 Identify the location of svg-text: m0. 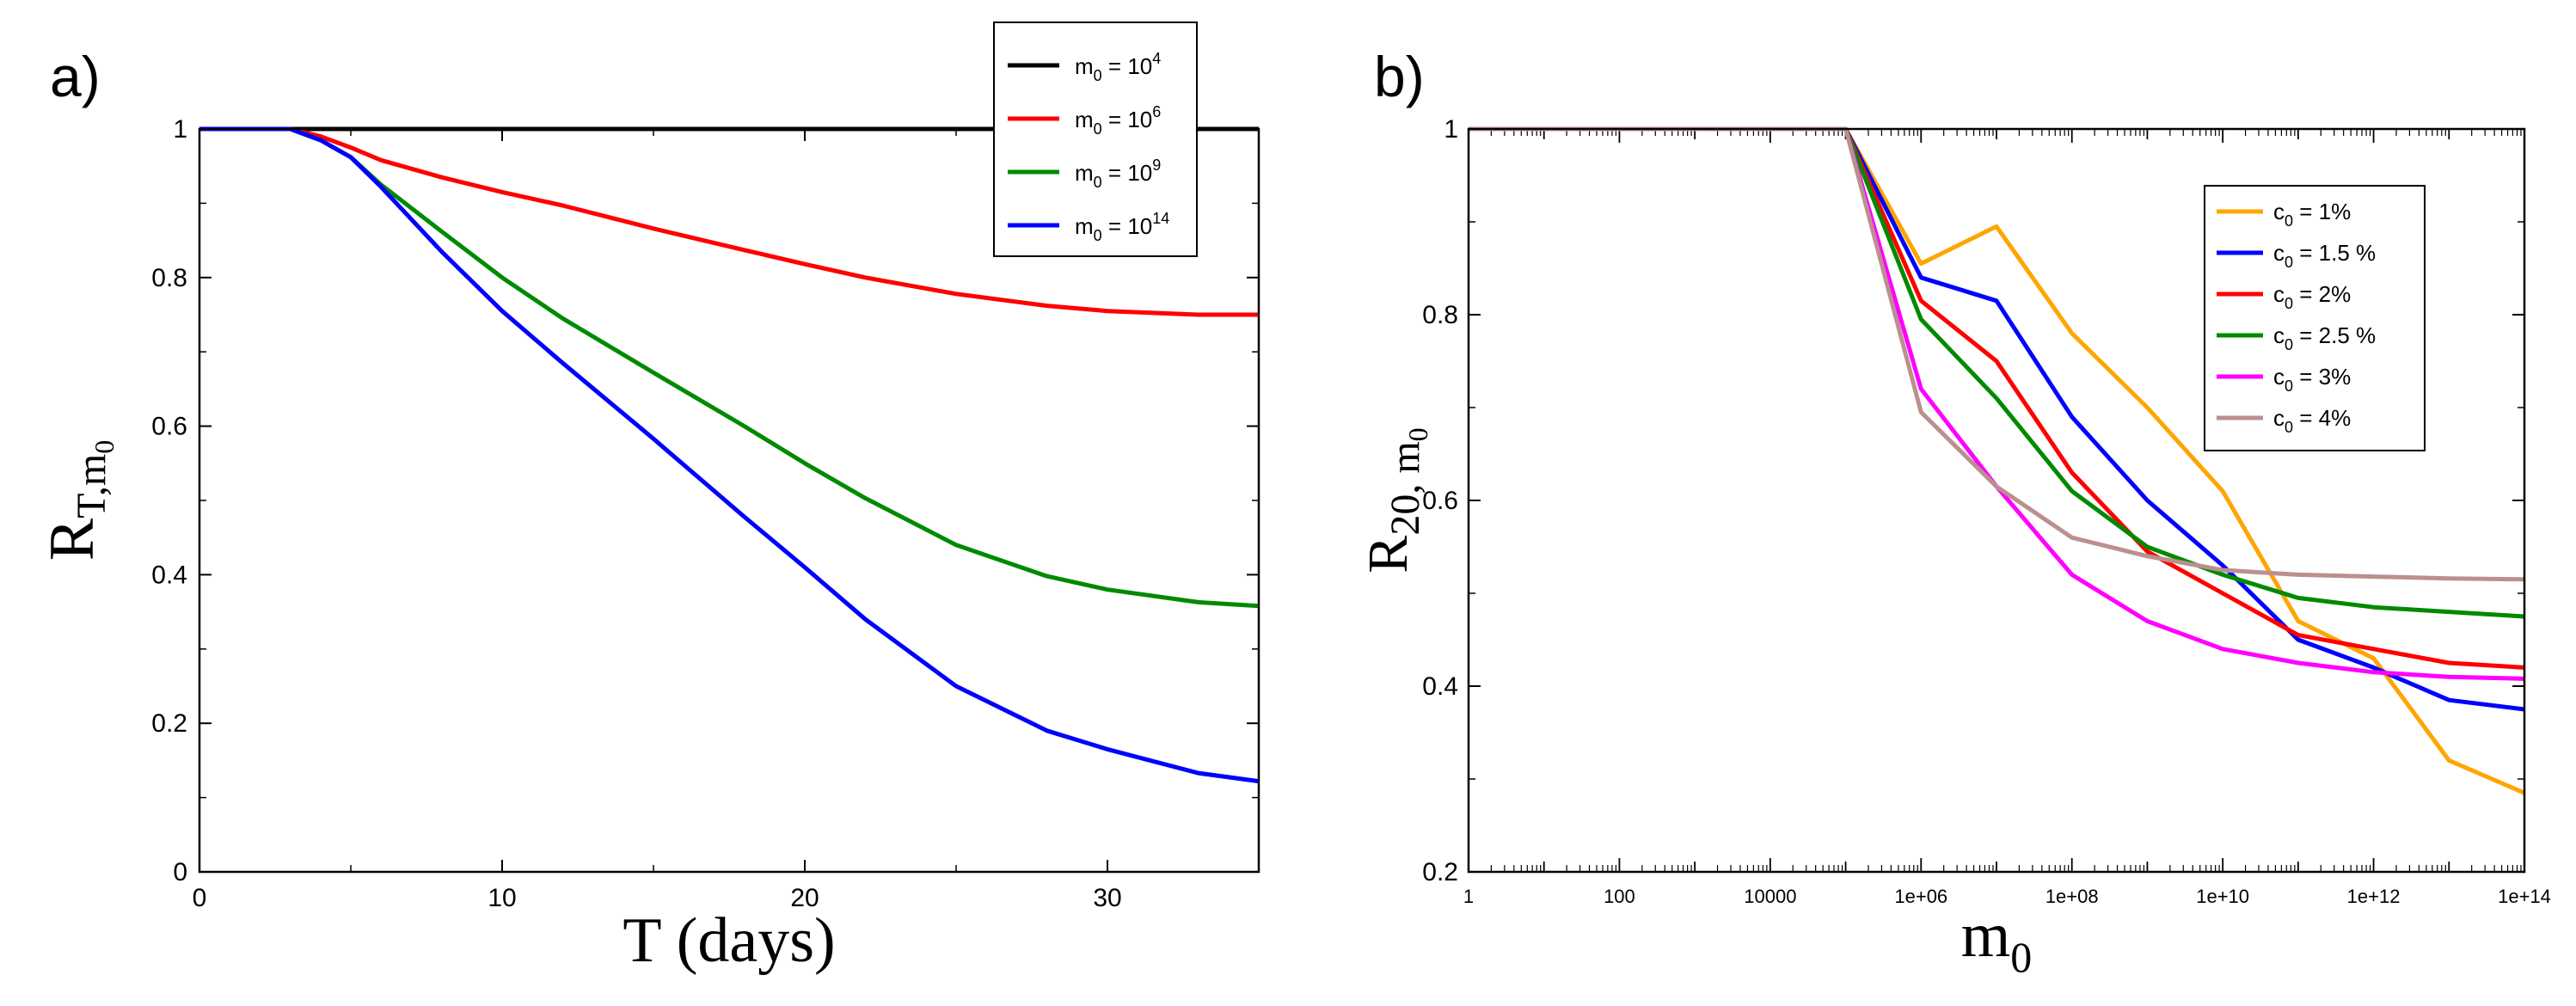
(1997, 941).